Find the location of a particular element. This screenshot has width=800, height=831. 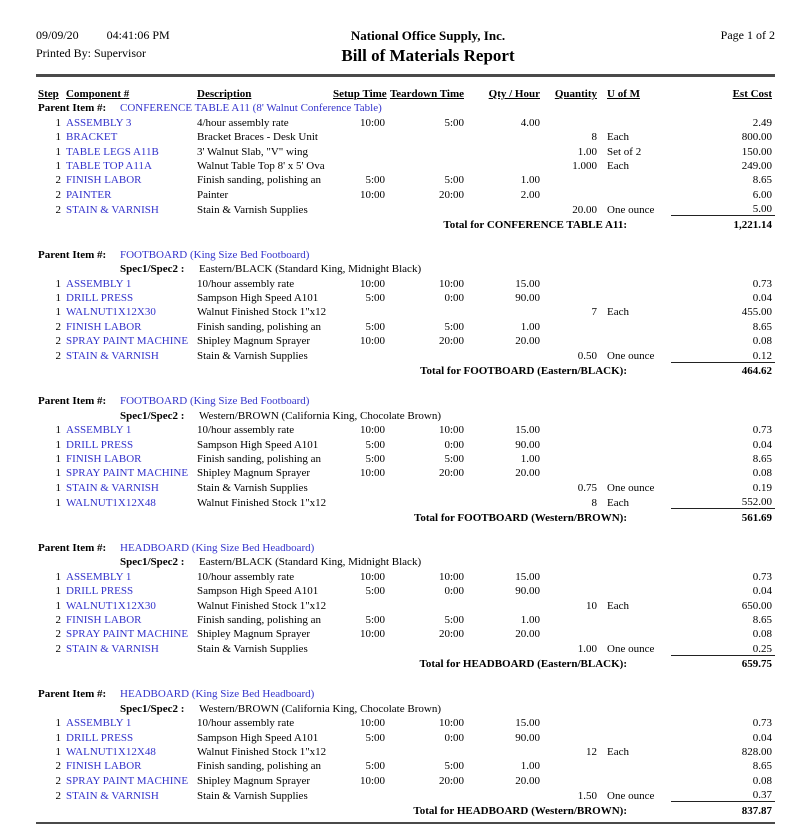

component-link: PAINTER is located at coordinates (89, 194).